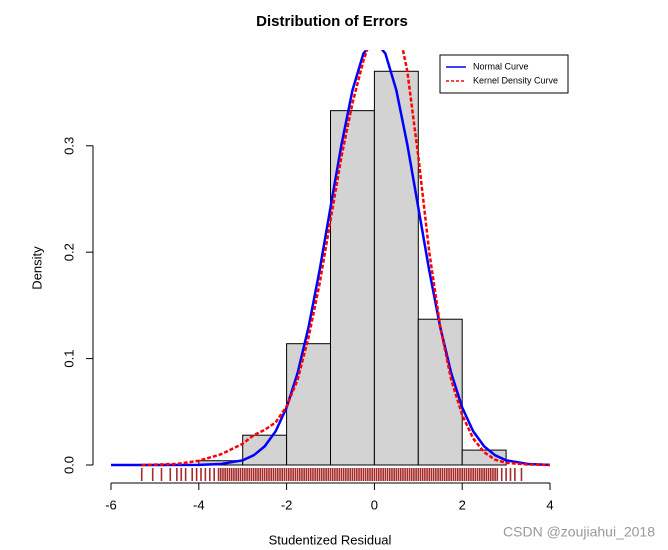 Image resolution: width=668 pixels, height=550 pixels. Describe the element at coordinates (462, 504) in the screenshot. I see `x-tick-label: 2` at that location.